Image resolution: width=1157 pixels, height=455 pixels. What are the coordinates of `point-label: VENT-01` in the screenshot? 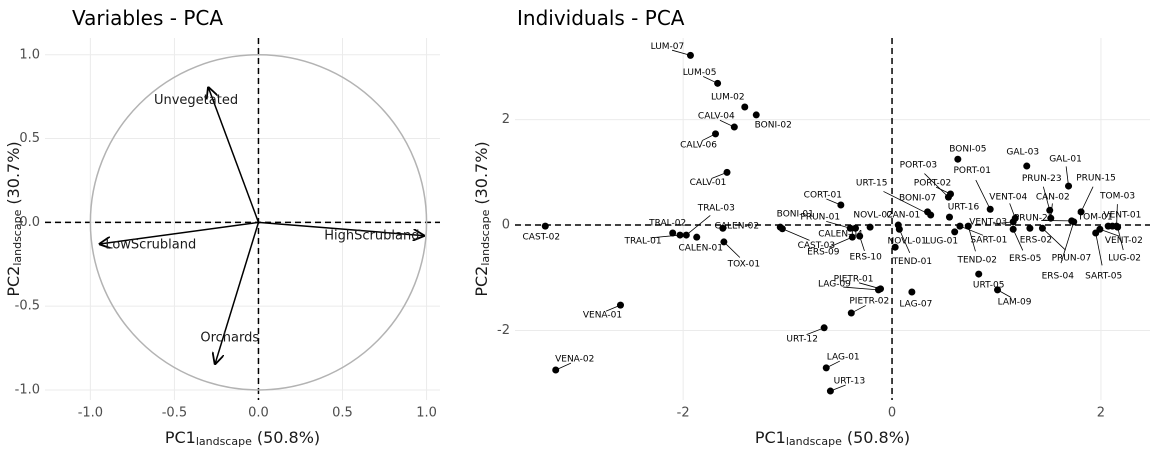 It's located at (1122, 216).